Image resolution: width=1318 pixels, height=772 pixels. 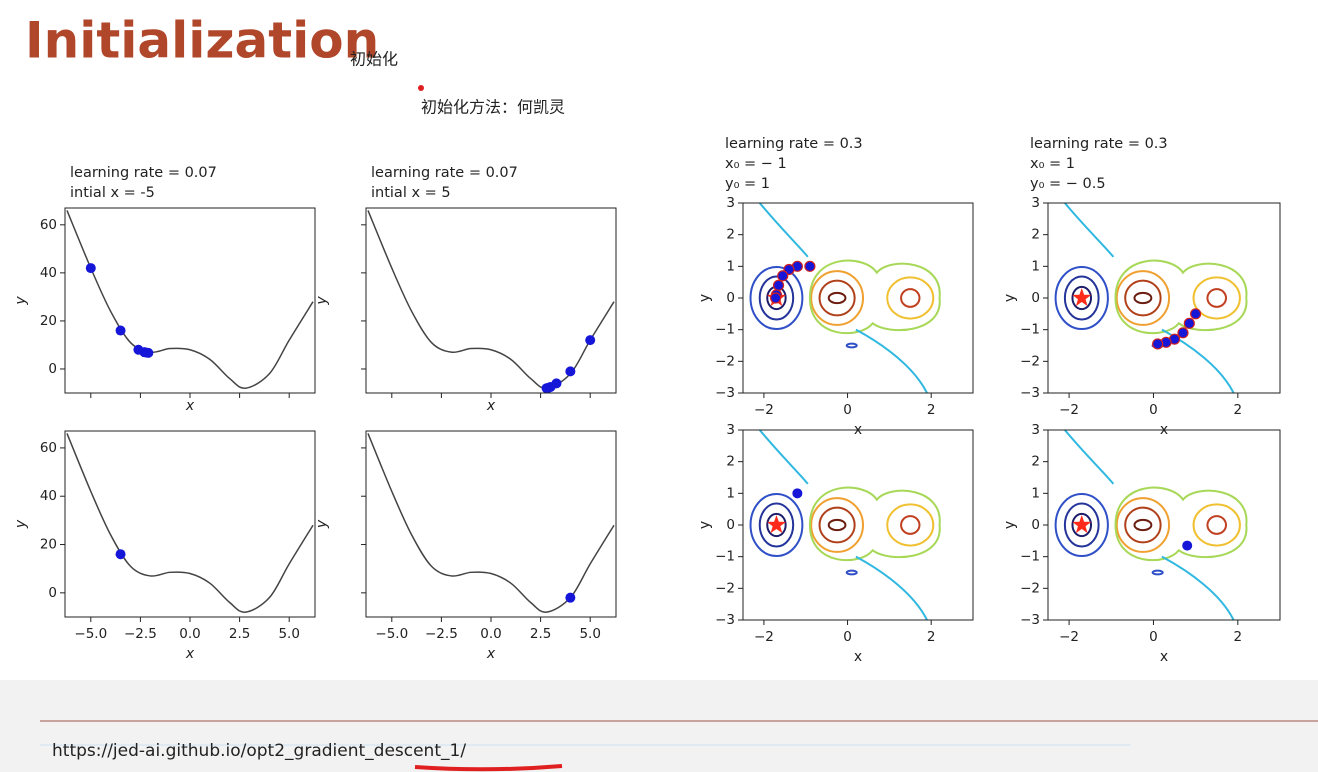 What do you see at coordinates (725, 588) in the screenshot?
I see `y-tick-label: −2` at bounding box center [725, 588].